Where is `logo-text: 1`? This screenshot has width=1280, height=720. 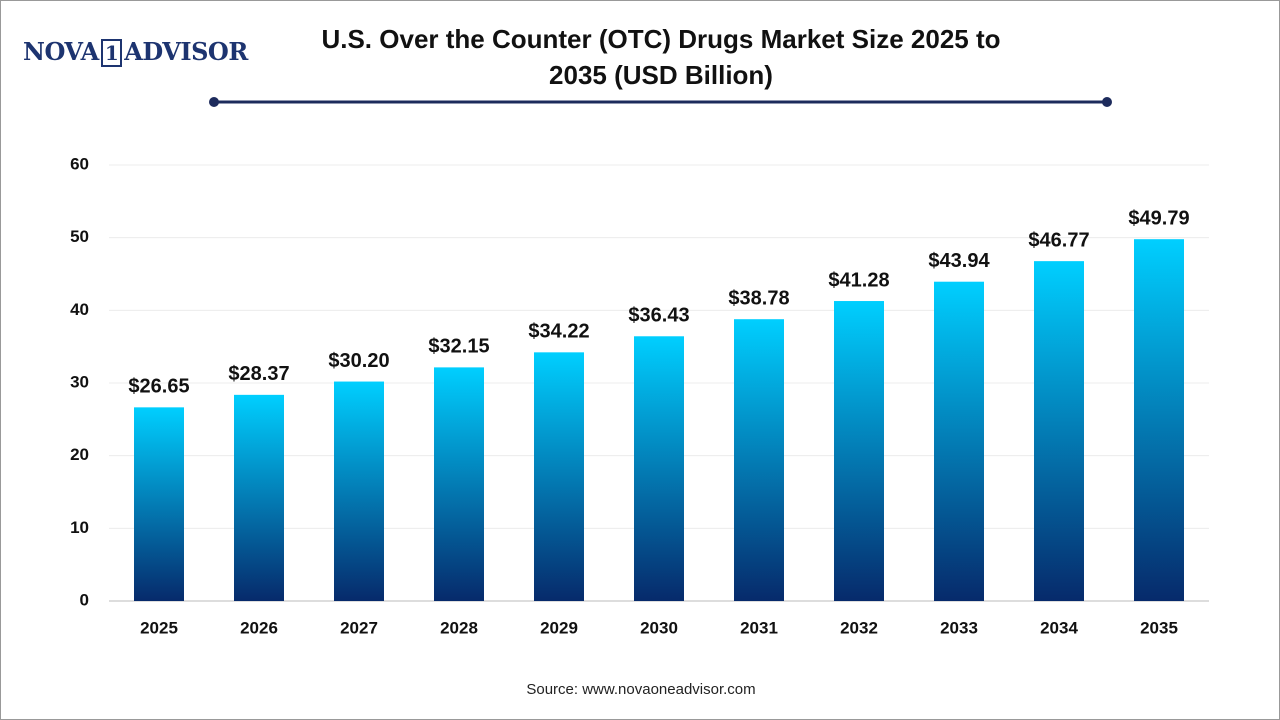 logo-text: 1 is located at coordinates (111, 53).